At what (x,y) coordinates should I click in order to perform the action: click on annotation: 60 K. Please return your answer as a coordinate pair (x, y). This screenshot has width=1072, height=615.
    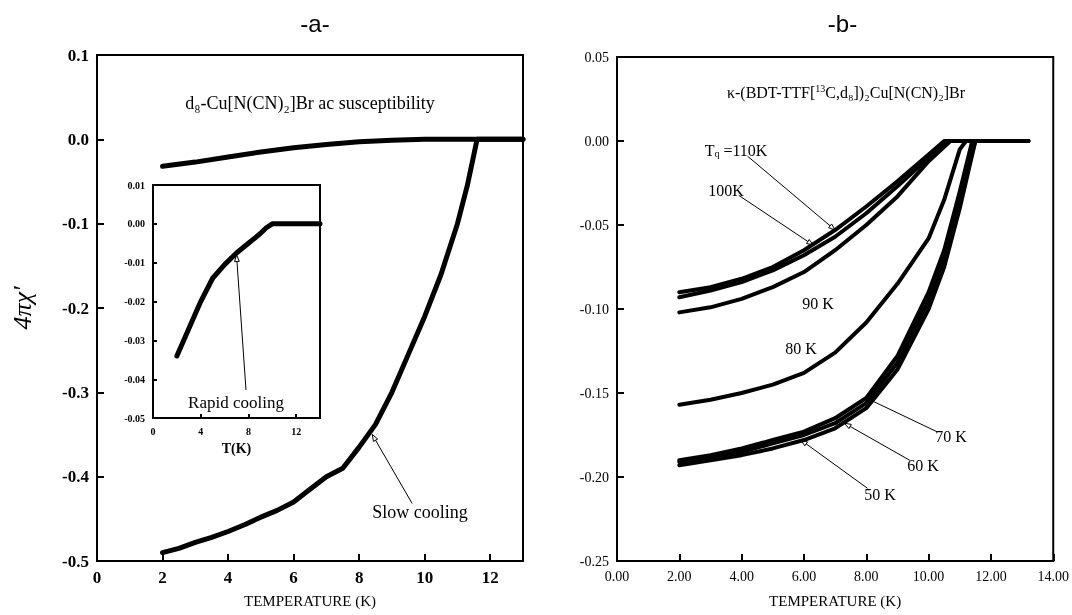
    Looking at the image, I should click on (923, 465).